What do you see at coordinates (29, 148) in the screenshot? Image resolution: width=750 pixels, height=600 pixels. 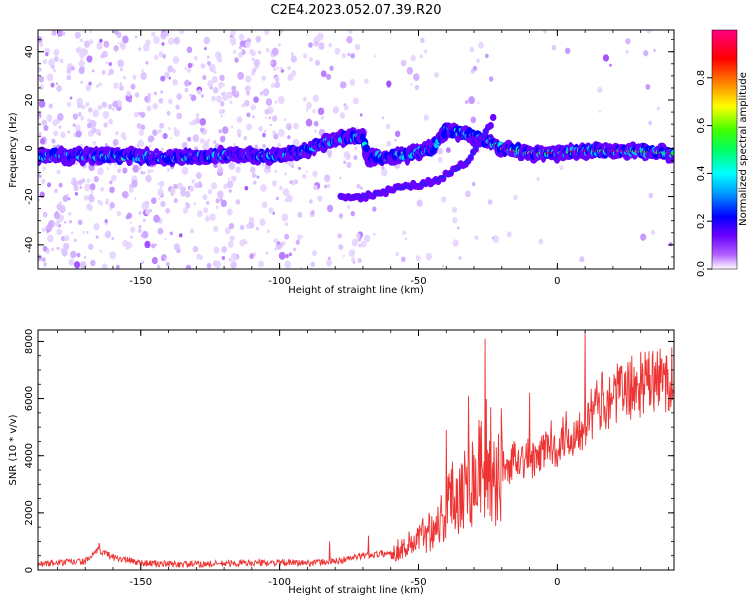 I see `spectrogram-ytick-label: 0` at bounding box center [29, 148].